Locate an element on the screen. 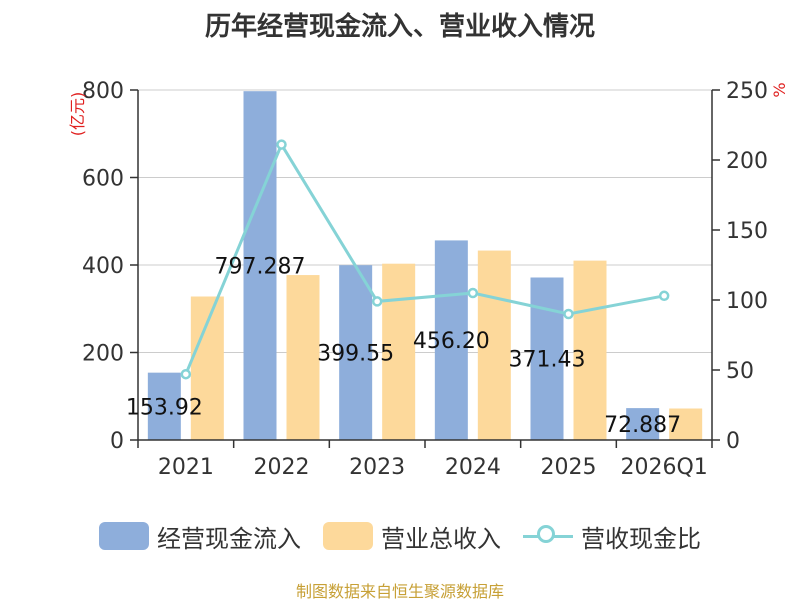 This screenshot has height=602, width=800. bar-value-label: 399.55 is located at coordinates (355, 354).